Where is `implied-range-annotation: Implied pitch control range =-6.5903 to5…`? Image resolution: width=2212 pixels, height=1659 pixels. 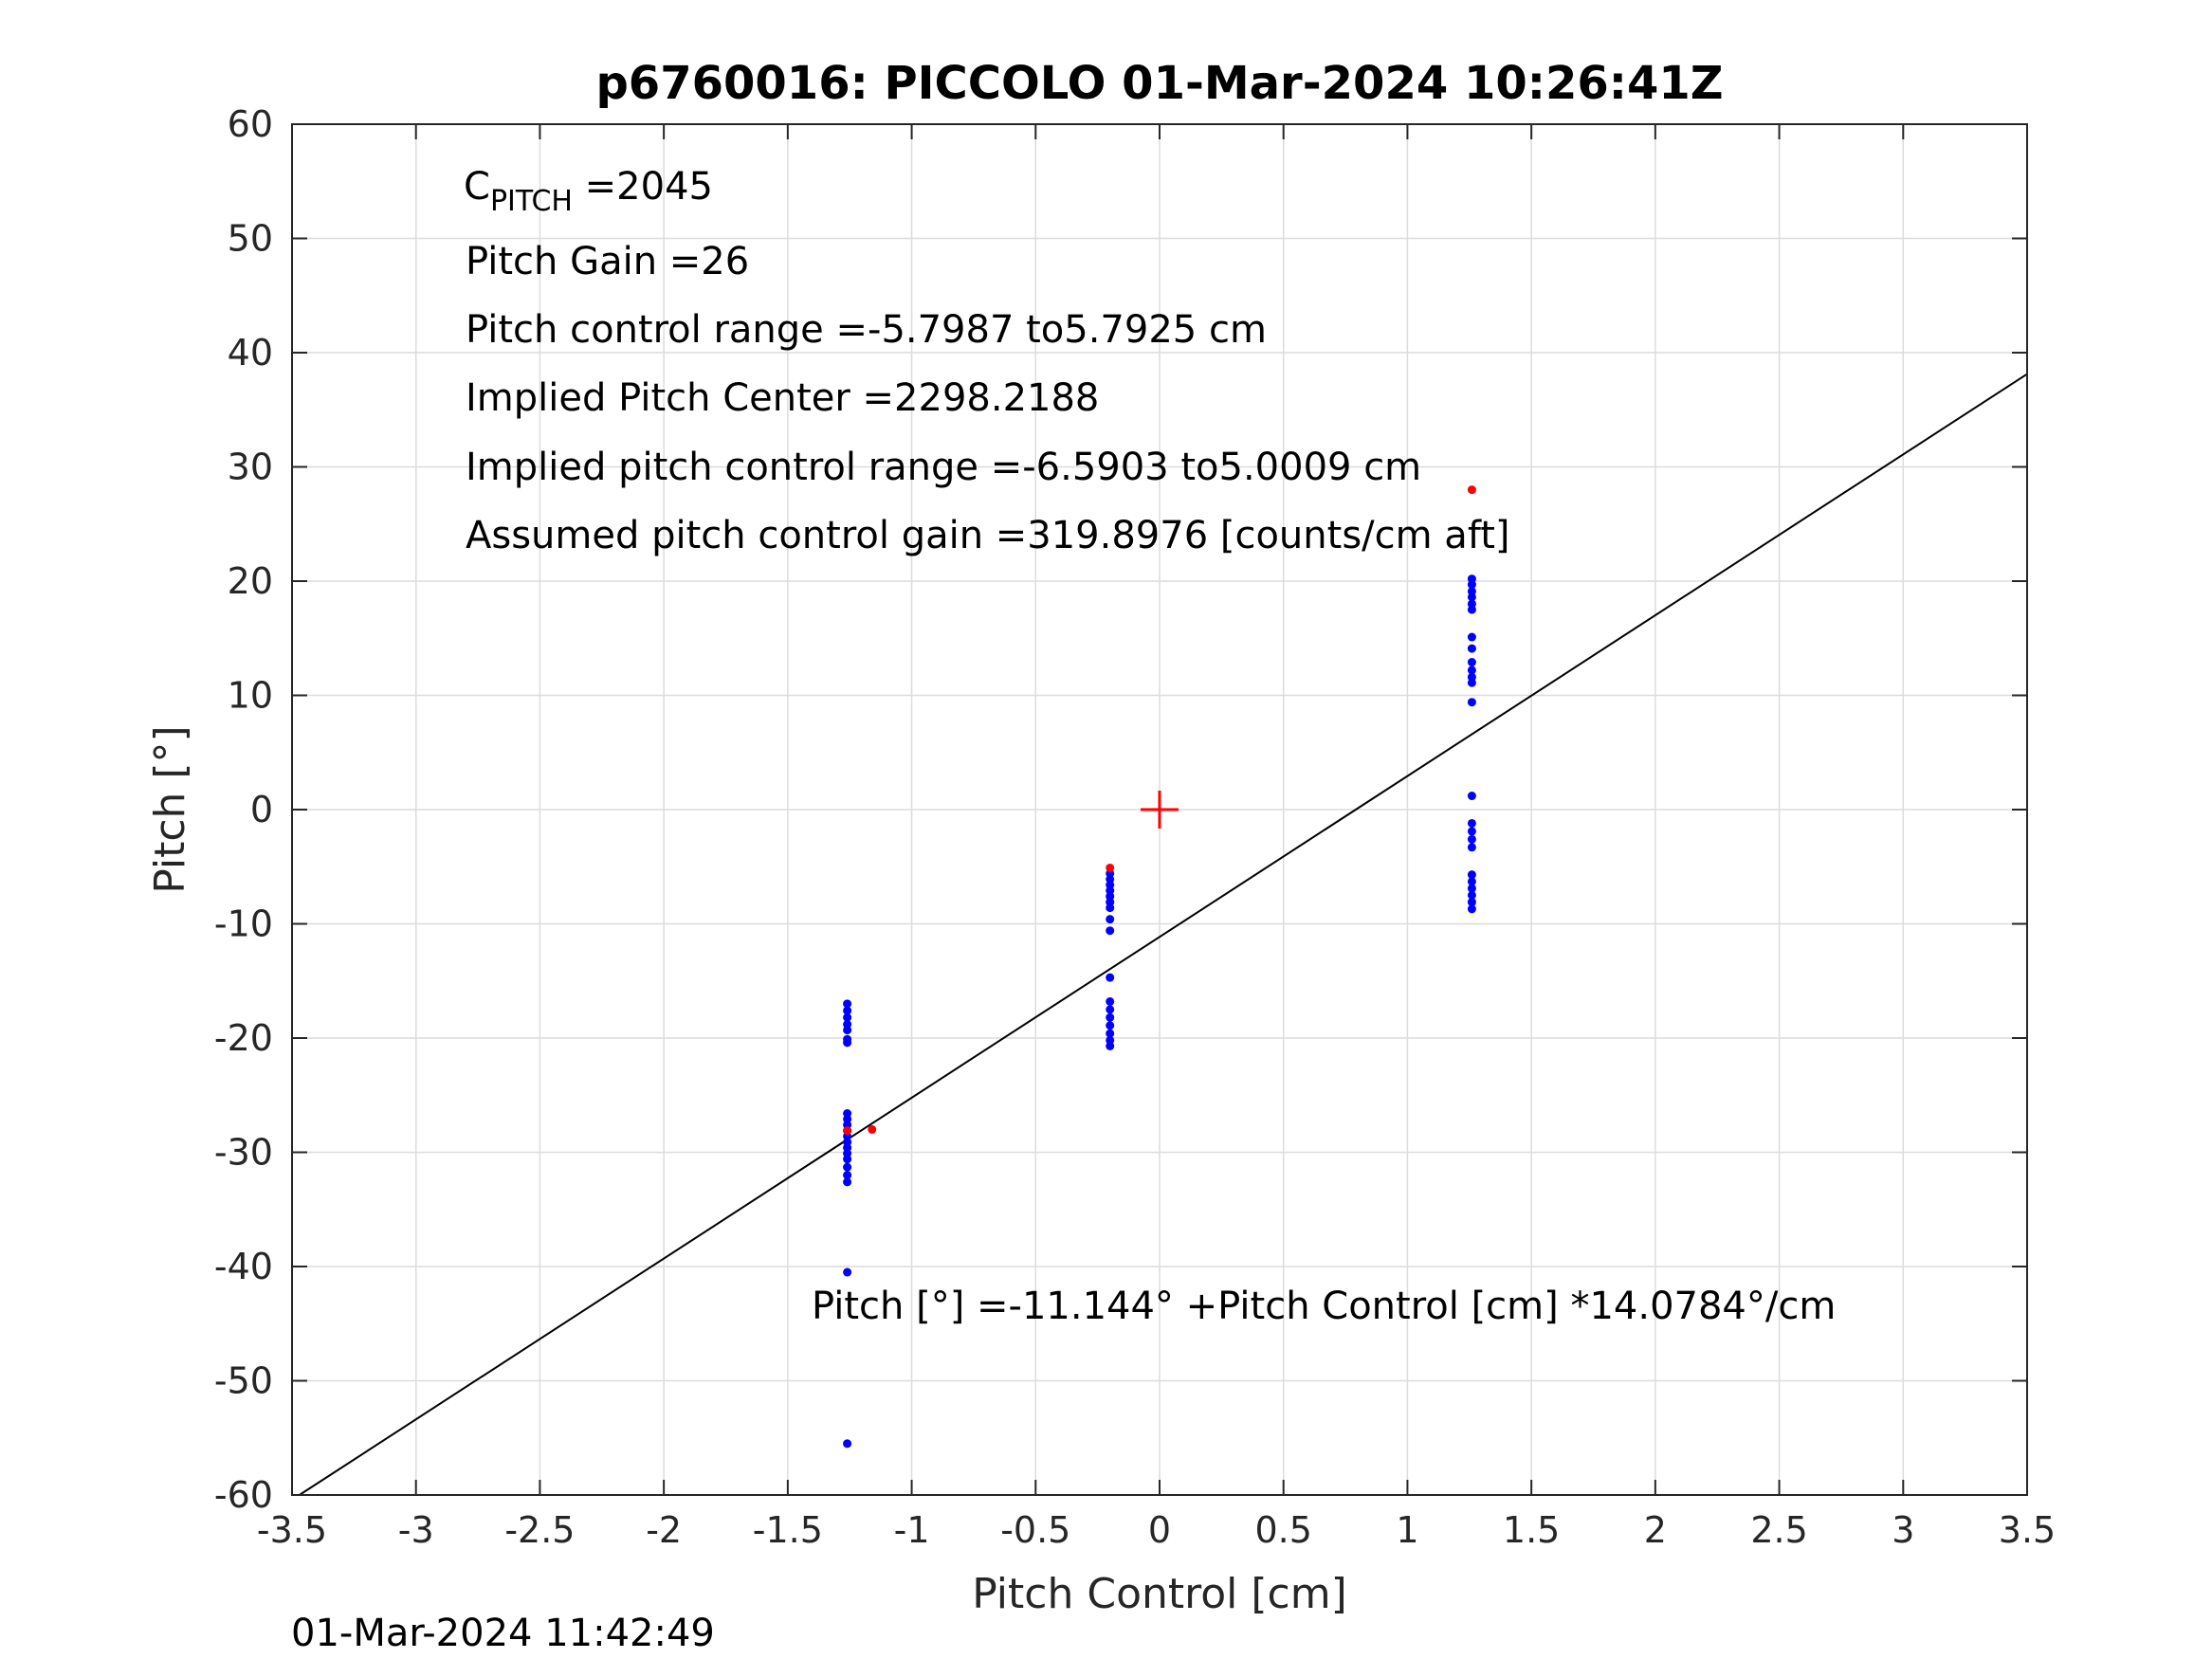 implied-range-annotation: Implied pitch control range =-6.5903 to5… is located at coordinates (943, 467).